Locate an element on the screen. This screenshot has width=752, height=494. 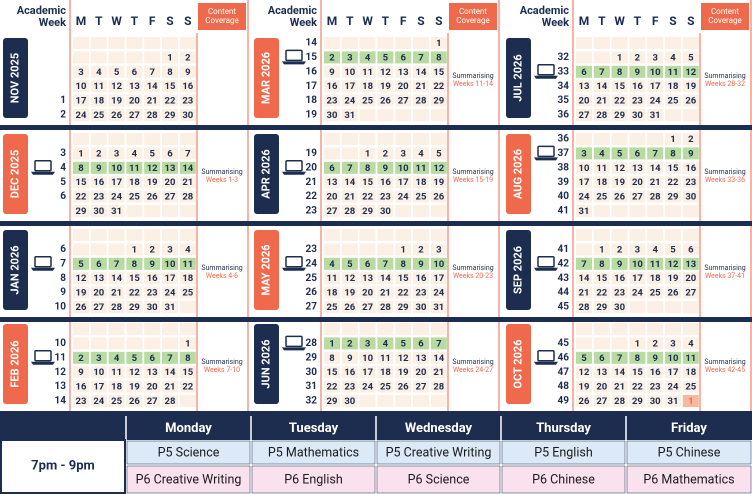
coverage-weeks: Weeks 37-41 is located at coordinates (725, 276).